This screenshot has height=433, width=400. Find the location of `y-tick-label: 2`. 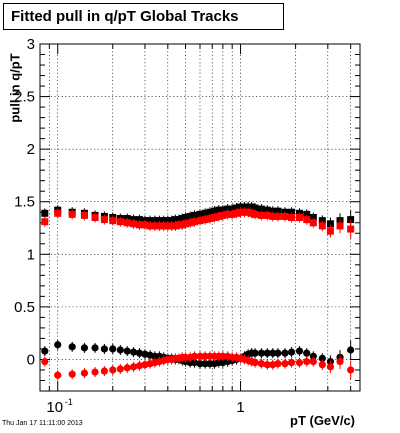

y-tick-label: 2 is located at coordinates (31, 149).